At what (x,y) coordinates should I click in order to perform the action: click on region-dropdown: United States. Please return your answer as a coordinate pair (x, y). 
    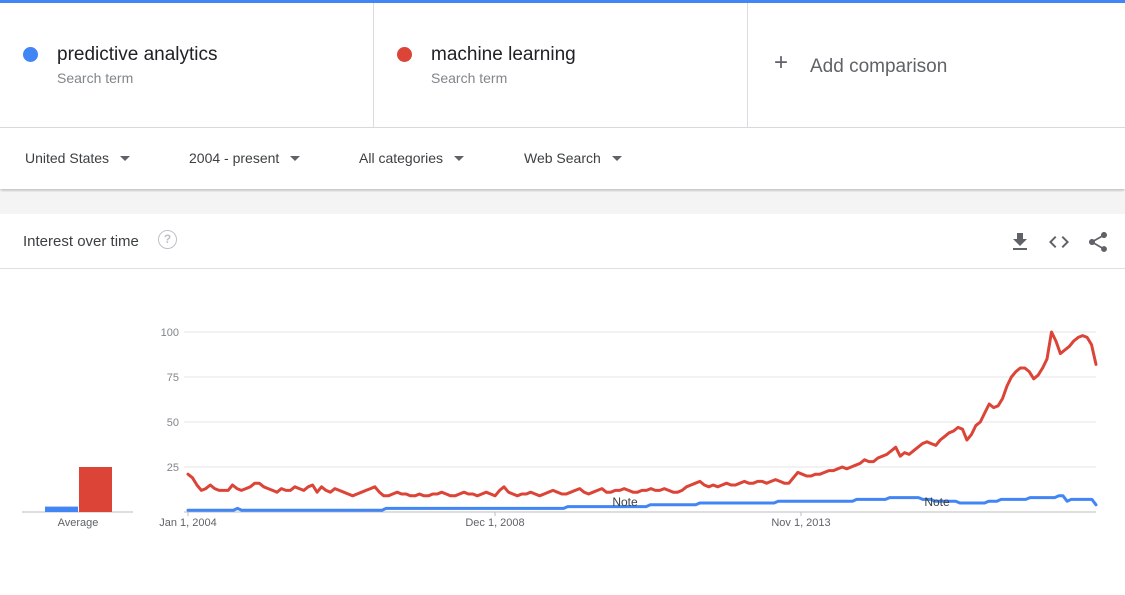
    Looking at the image, I should click on (78, 158).